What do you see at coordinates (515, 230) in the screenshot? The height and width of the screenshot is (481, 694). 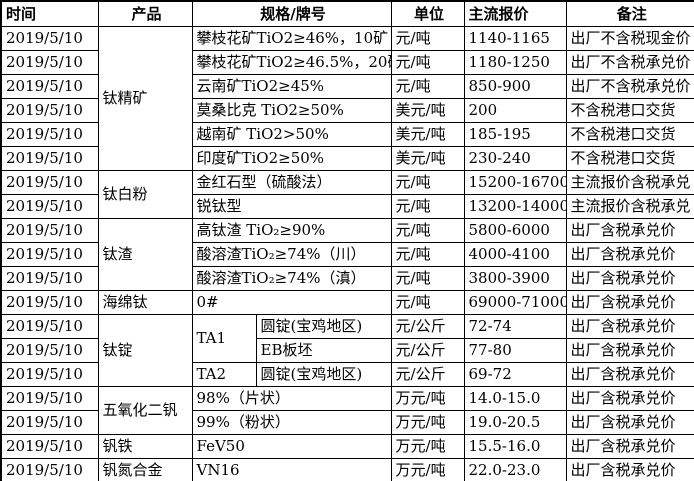 I see `cell-price: 5800-6000` at bounding box center [515, 230].